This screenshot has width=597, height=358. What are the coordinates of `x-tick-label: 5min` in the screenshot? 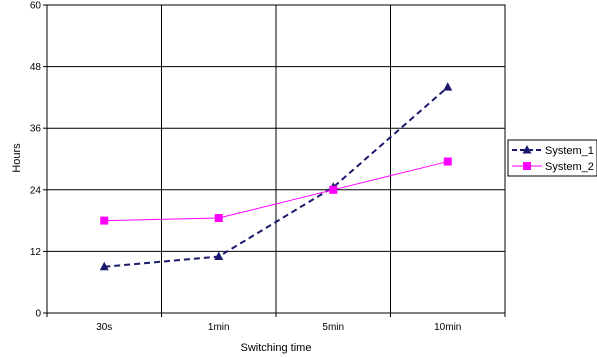 It's located at (333, 327).